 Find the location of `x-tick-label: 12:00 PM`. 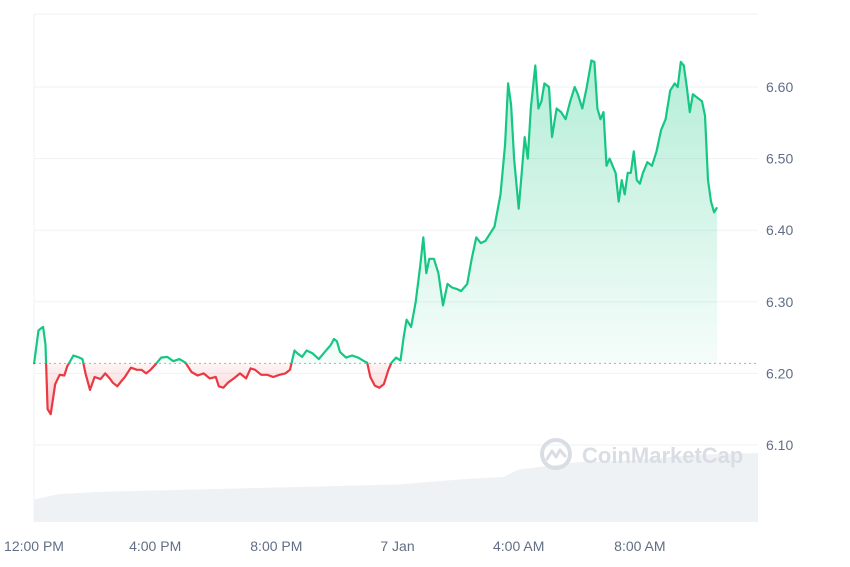

x-tick-label: 12:00 PM is located at coordinates (34, 546).